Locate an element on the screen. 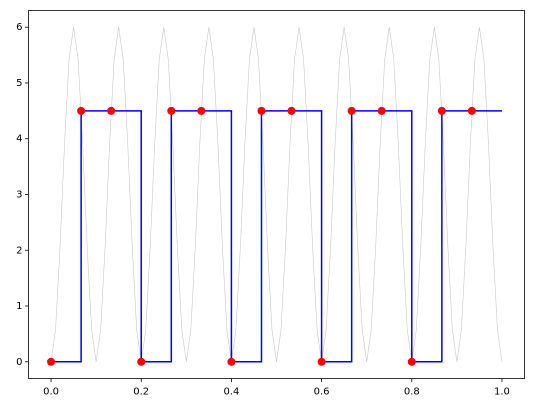  x-tick-label: 0.4 is located at coordinates (231, 392).